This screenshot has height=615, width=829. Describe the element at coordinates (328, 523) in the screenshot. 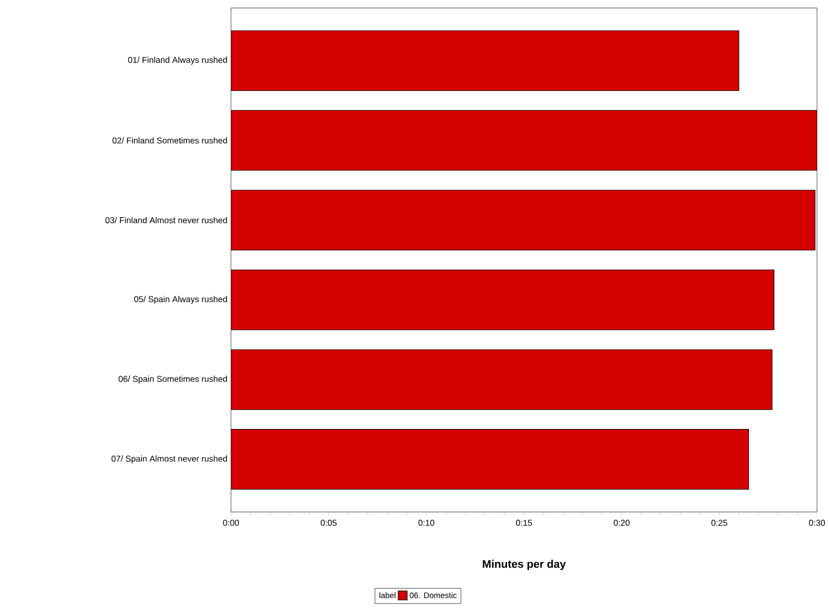

I see `x-tick-label: 0:05` at that location.